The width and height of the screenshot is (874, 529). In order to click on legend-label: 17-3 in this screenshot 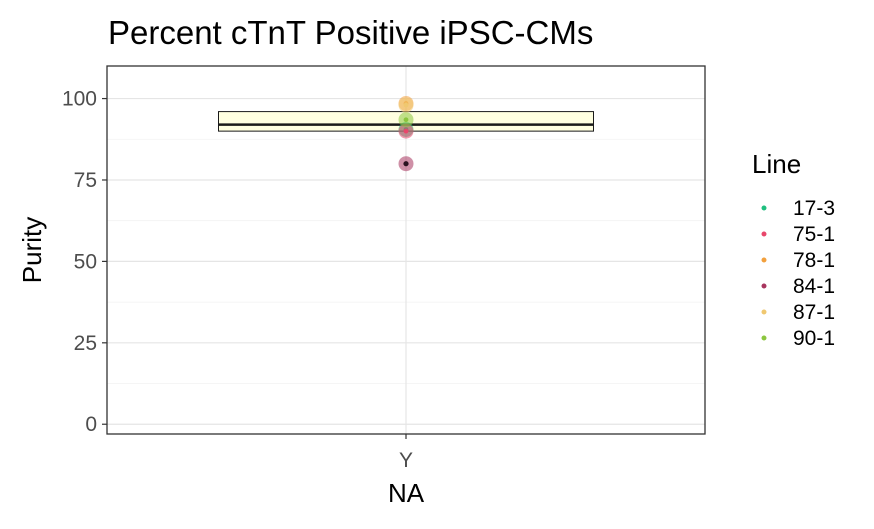, I will do `click(814, 208)`.